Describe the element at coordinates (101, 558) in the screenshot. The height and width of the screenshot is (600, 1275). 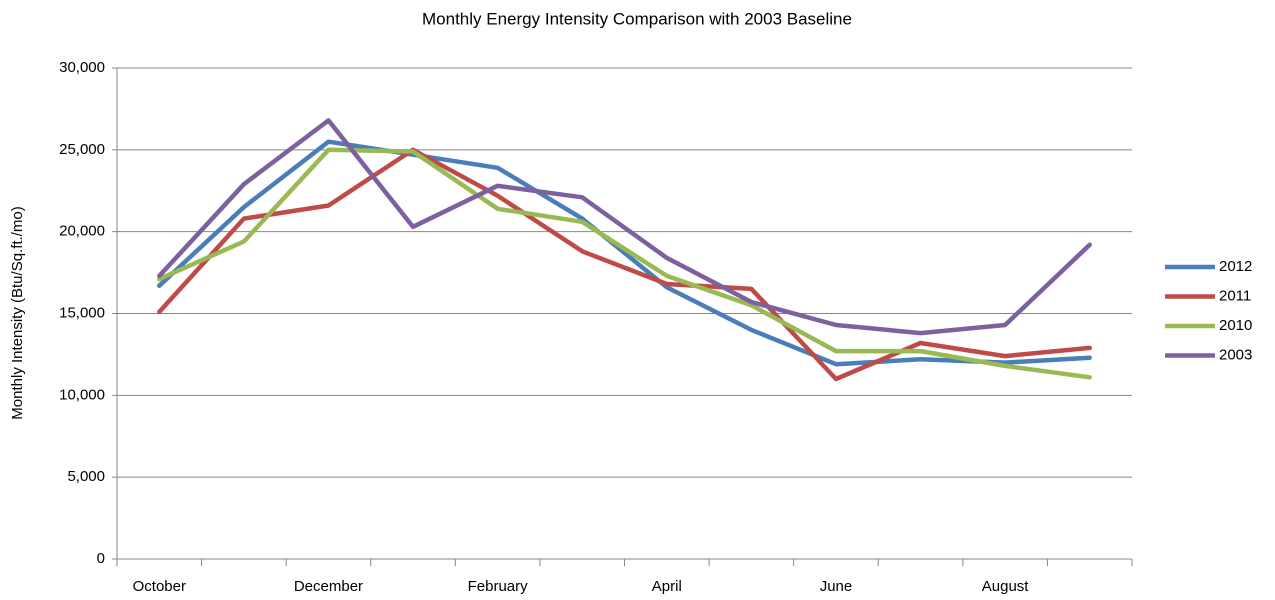
I see `y-tick-label: 0` at that location.